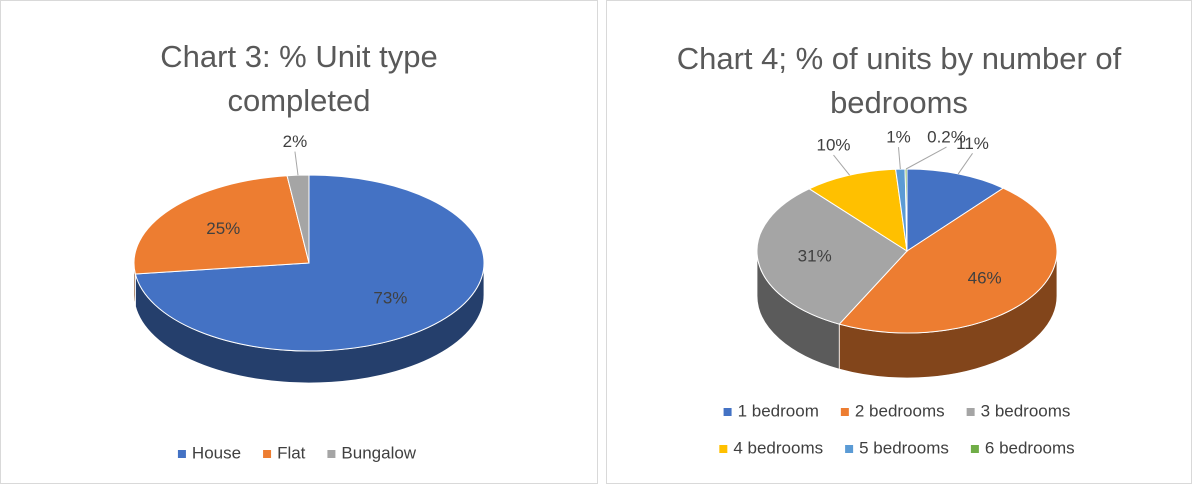  What do you see at coordinates (946, 137) in the screenshot?
I see `data-label: 0.2%` at bounding box center [946, 137].